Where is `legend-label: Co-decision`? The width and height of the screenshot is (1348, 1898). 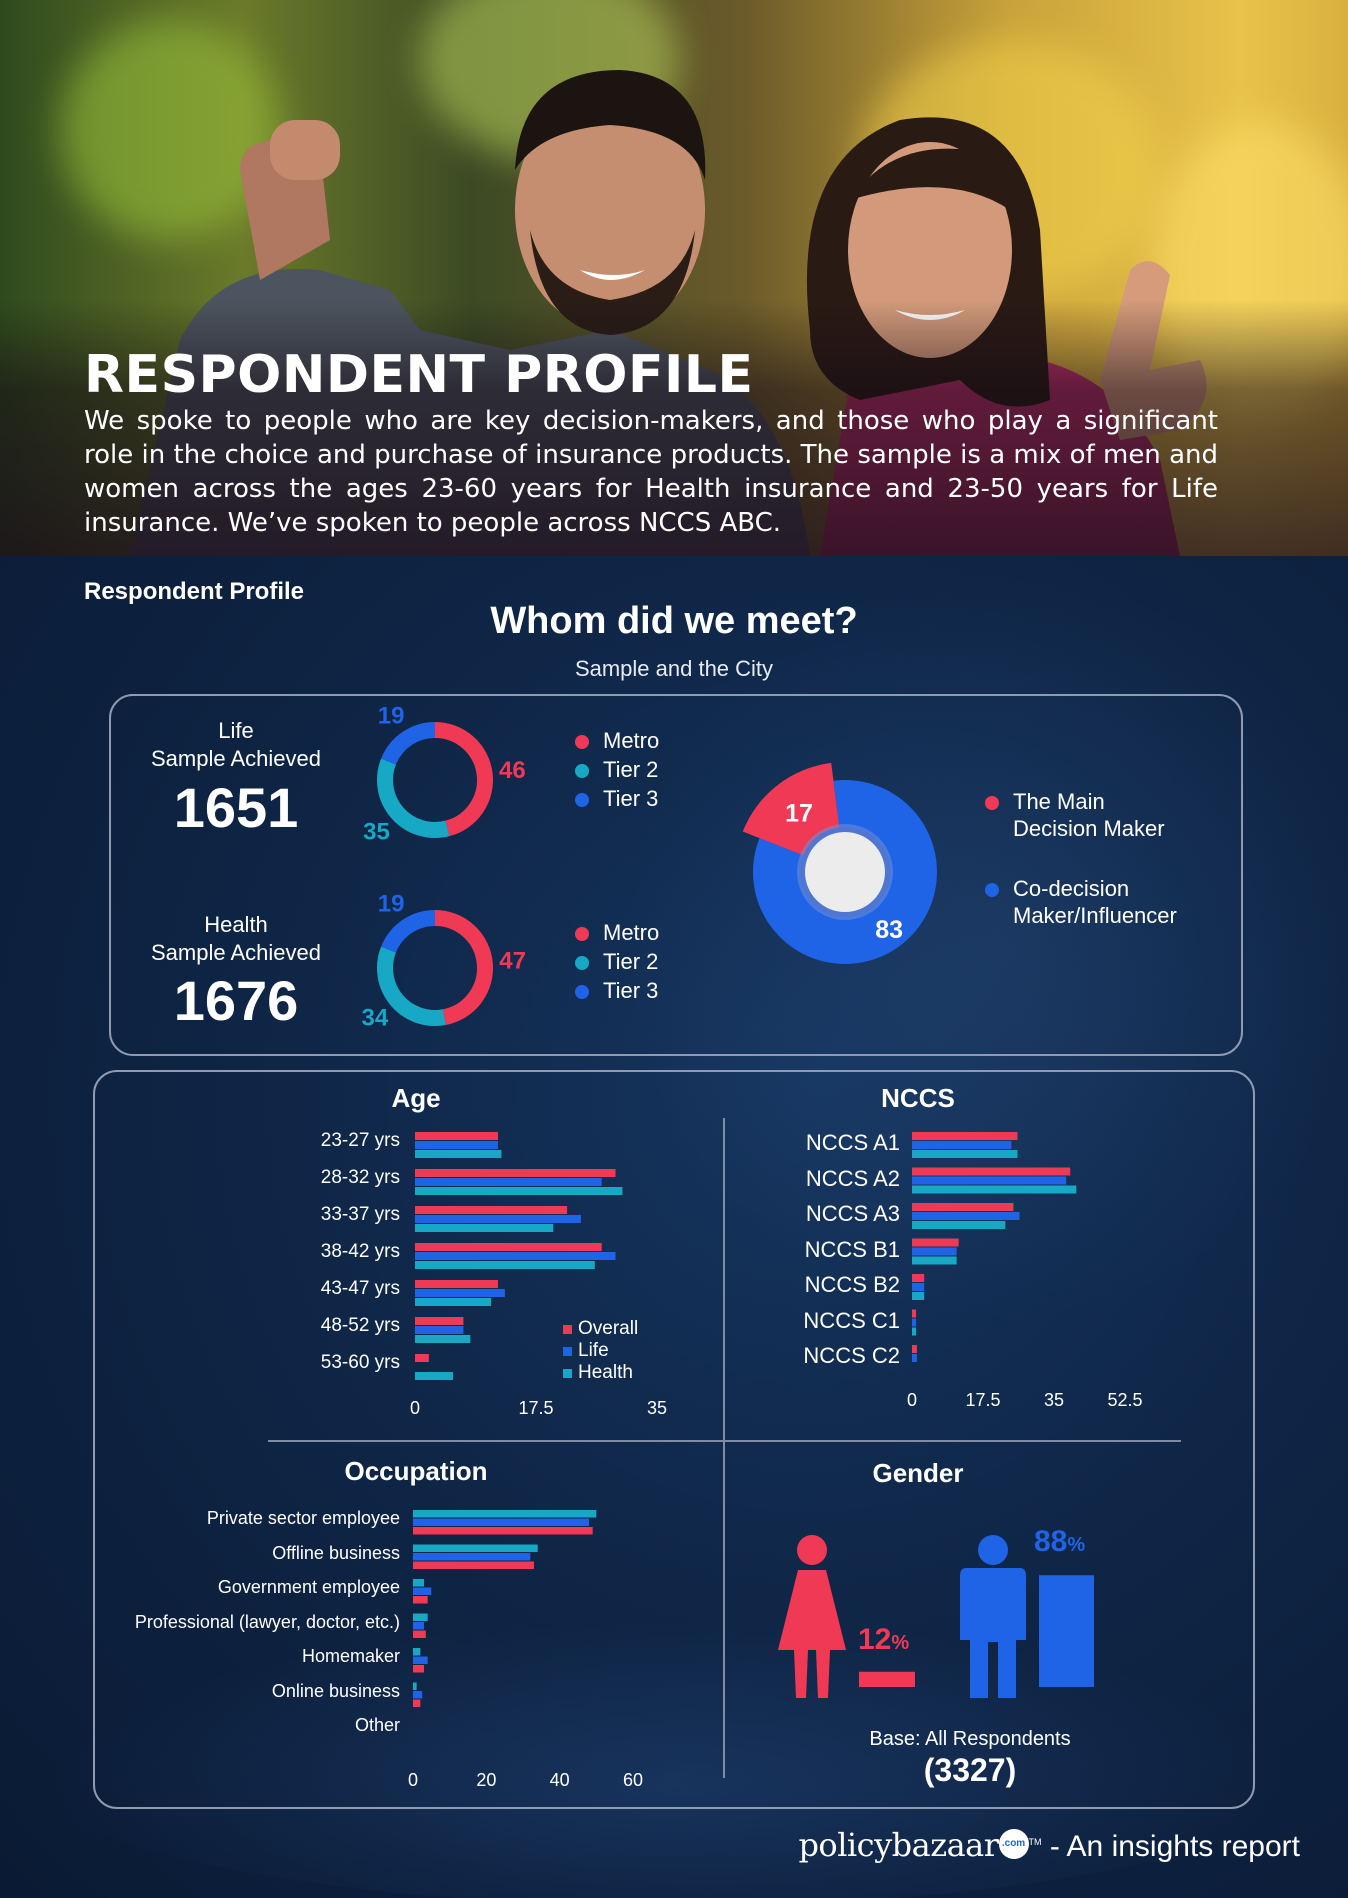 legend-label: Co-decision is located at coordinates (1071, 888).